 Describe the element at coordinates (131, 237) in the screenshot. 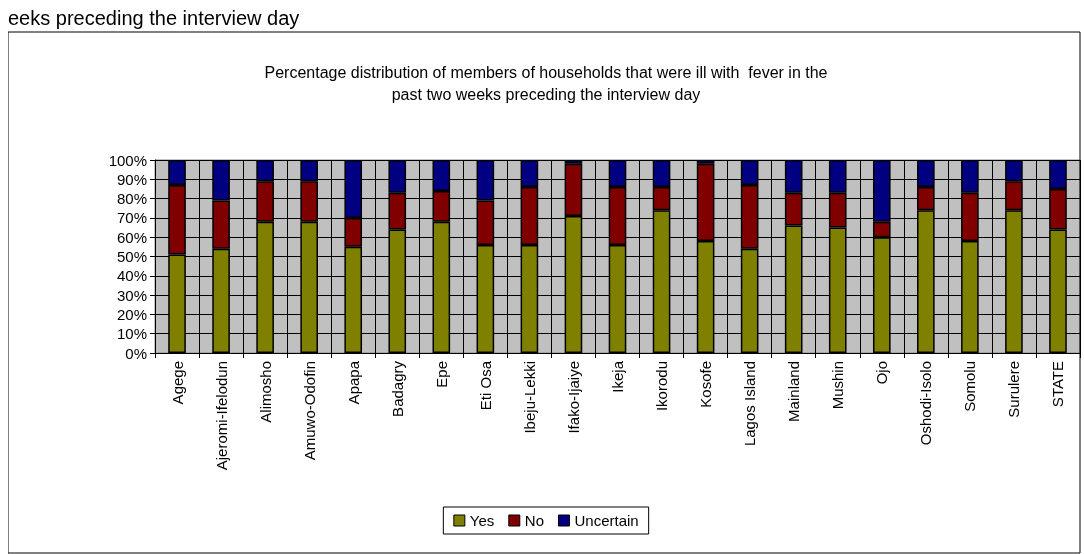

I see `y-tick-label: 60%` at that location.